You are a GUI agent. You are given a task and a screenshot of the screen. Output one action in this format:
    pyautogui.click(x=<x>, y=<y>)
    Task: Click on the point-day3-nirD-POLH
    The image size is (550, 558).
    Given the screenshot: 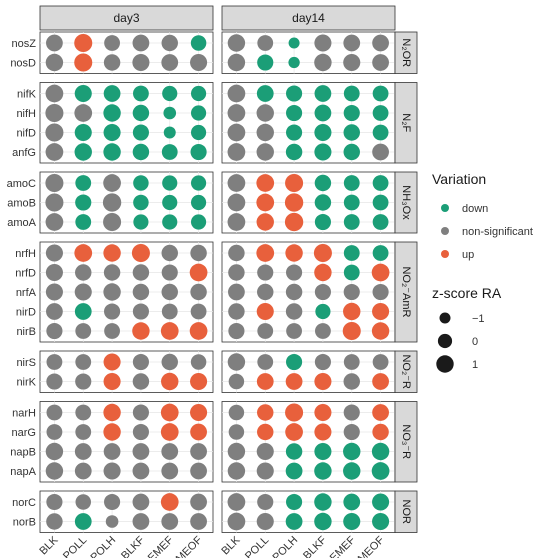 What is the action you would take?
    pyautogui.click(x=112, y=311)
    